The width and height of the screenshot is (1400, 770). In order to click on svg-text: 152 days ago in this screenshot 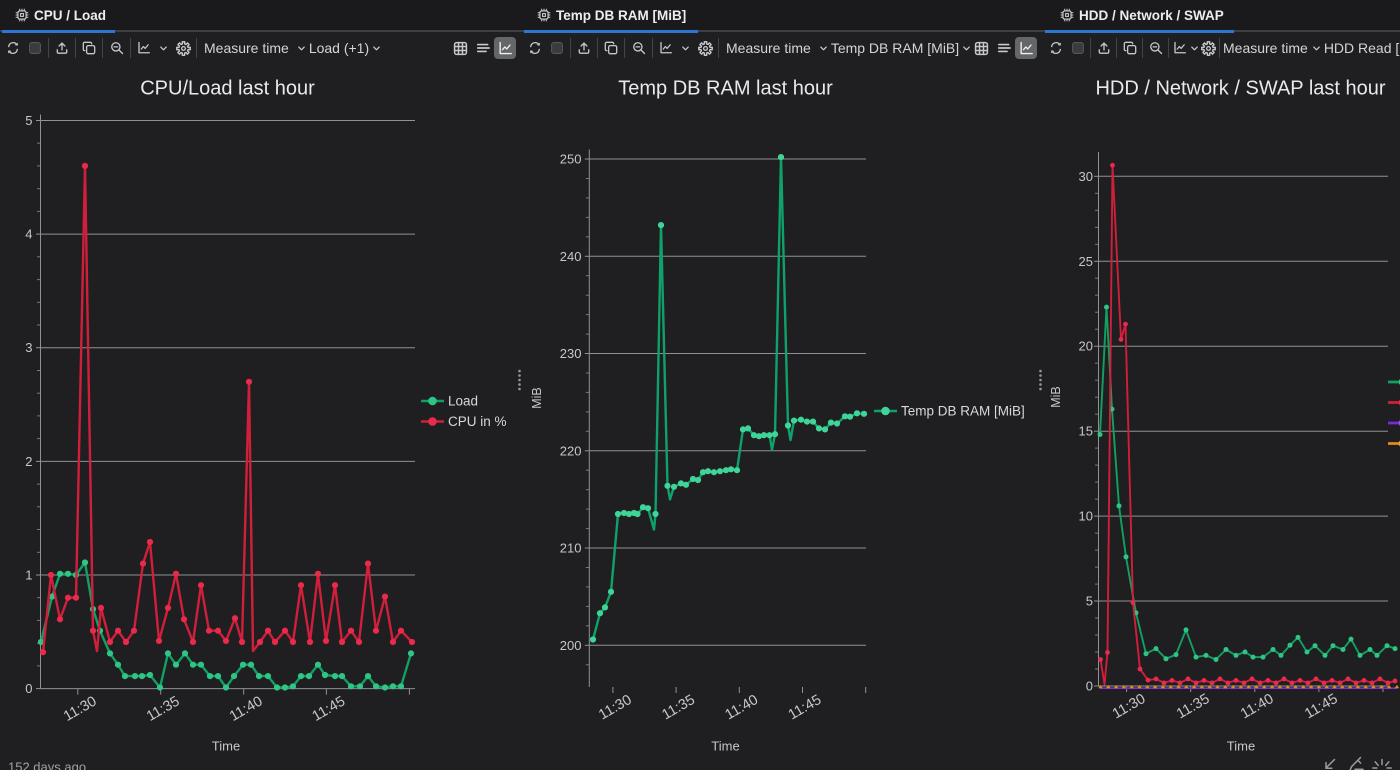, I will do `click(47, 765)`.